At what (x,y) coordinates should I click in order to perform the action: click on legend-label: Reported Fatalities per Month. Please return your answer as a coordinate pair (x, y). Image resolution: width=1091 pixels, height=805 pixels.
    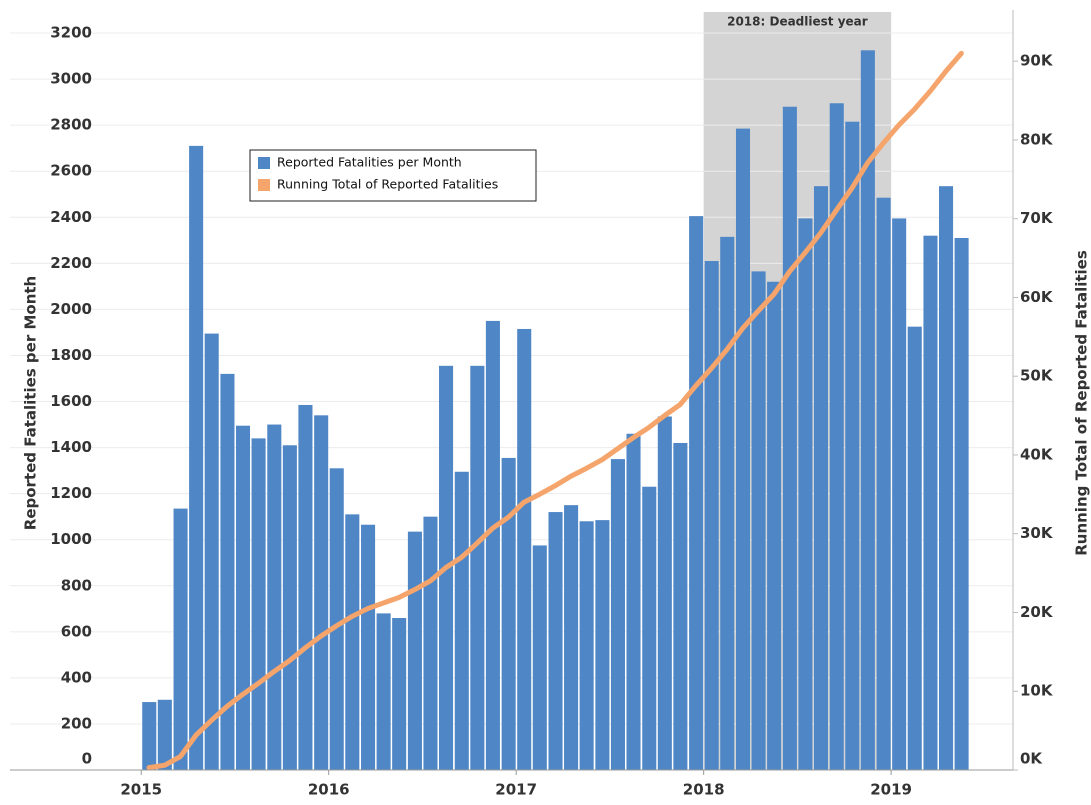
    Looking at the image, I should click on (369, 162).